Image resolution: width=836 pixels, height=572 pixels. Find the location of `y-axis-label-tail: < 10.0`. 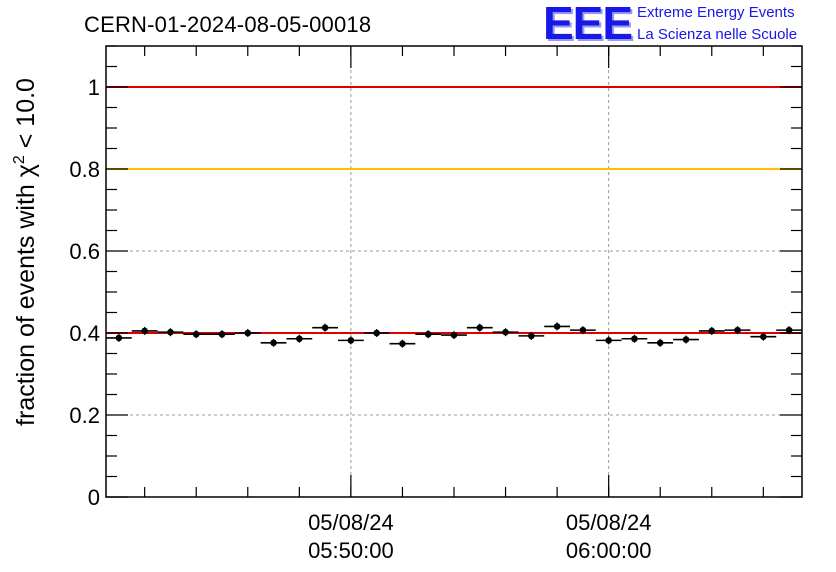

y-axis-label-tail: < 10.0 is located at coordinates (26, 116).